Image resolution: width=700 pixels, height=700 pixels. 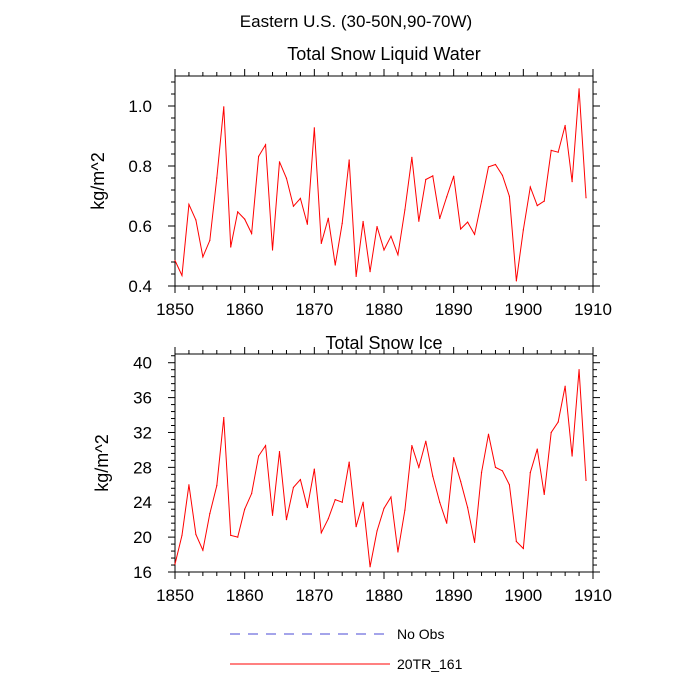 I want to click on chart-title: Total Snow Liquid Water, so click(x=383, y=54).